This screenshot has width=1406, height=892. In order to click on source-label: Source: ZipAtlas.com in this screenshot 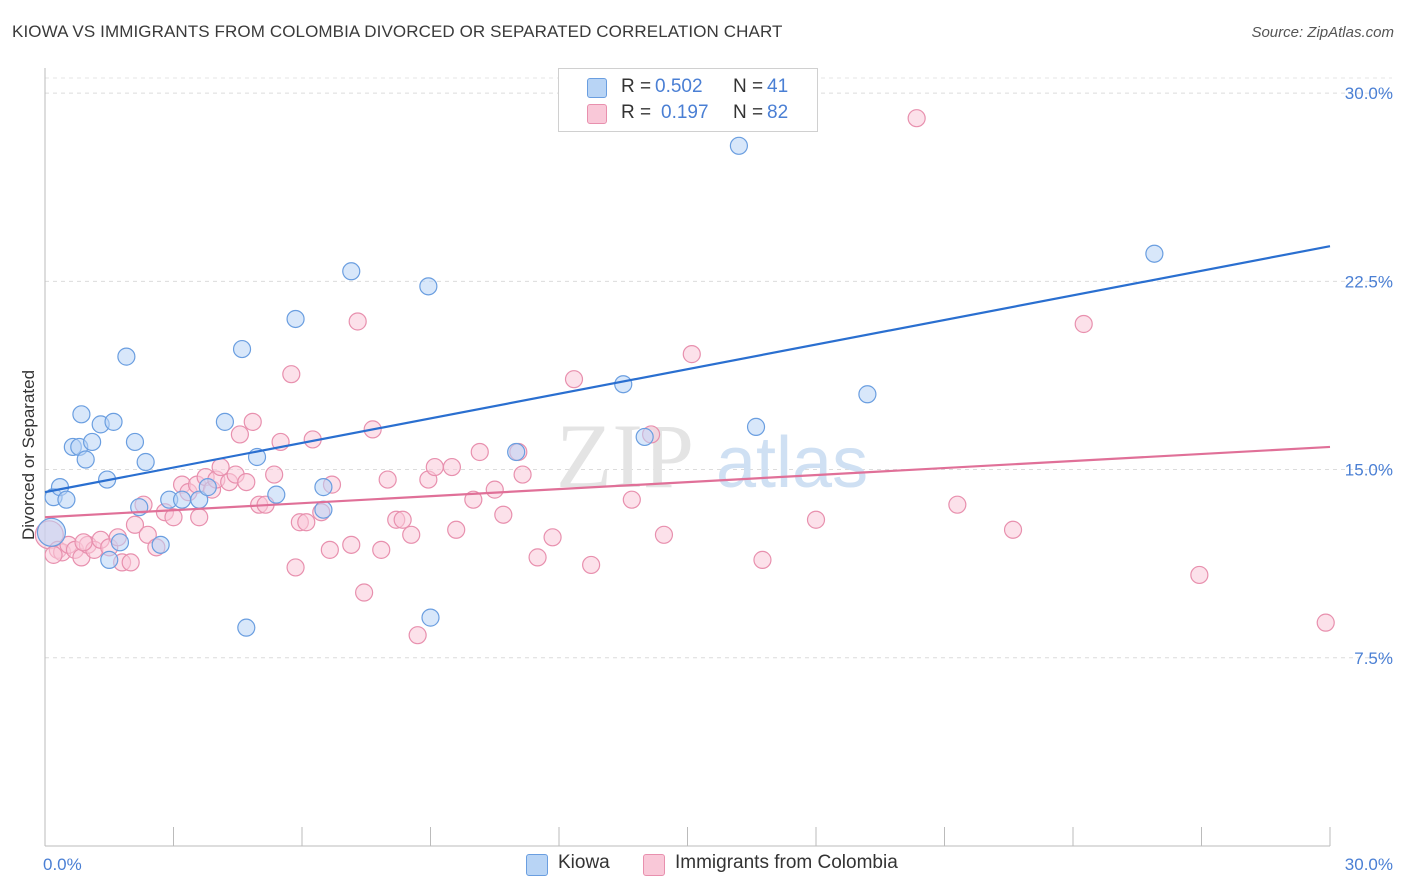, I will do `click(1322, 32)`.